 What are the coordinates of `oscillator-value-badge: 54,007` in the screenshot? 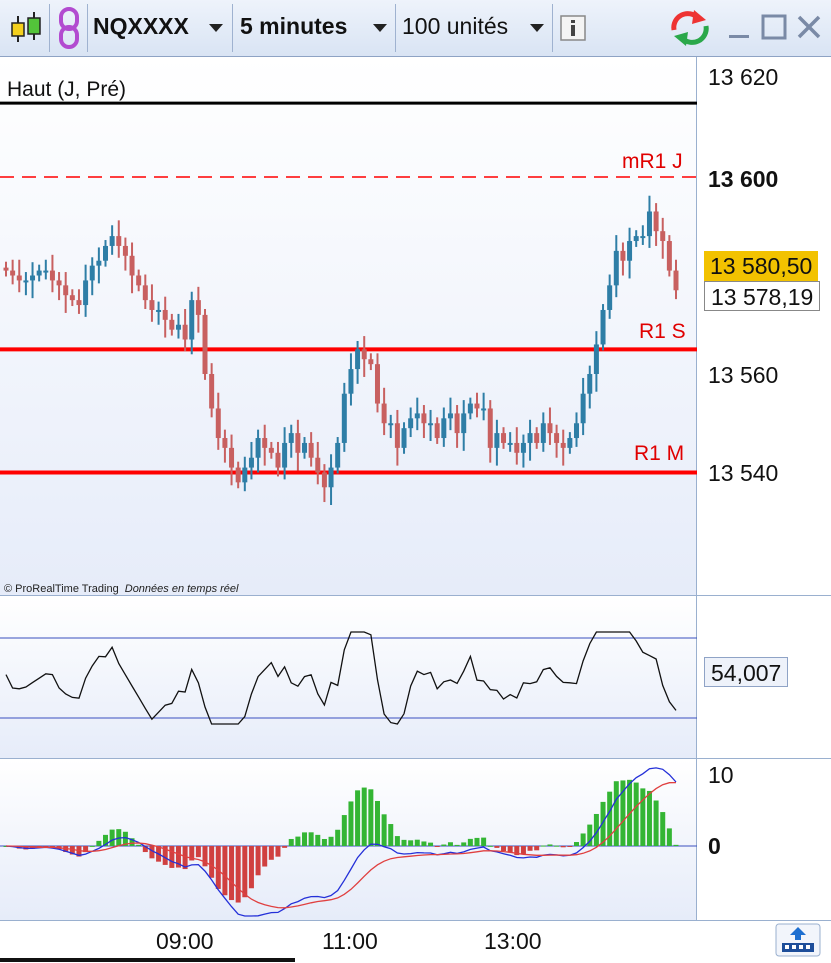 It's located at (746, 672).